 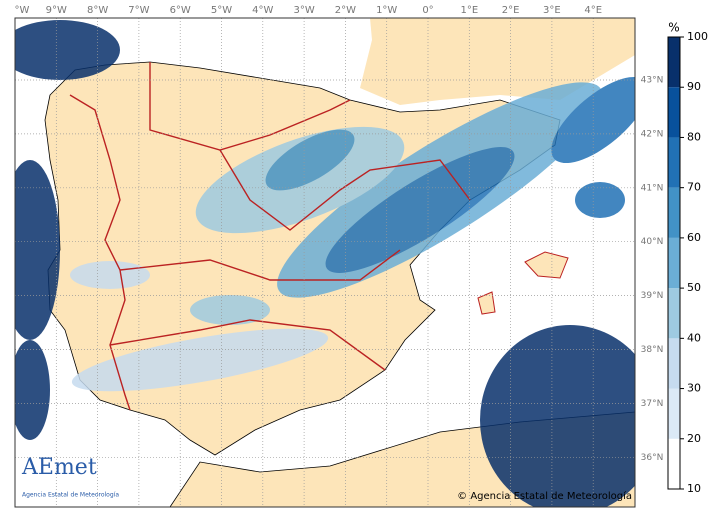 I want to click on colorbar-tick-label: 90, so click(x=694, y=86).